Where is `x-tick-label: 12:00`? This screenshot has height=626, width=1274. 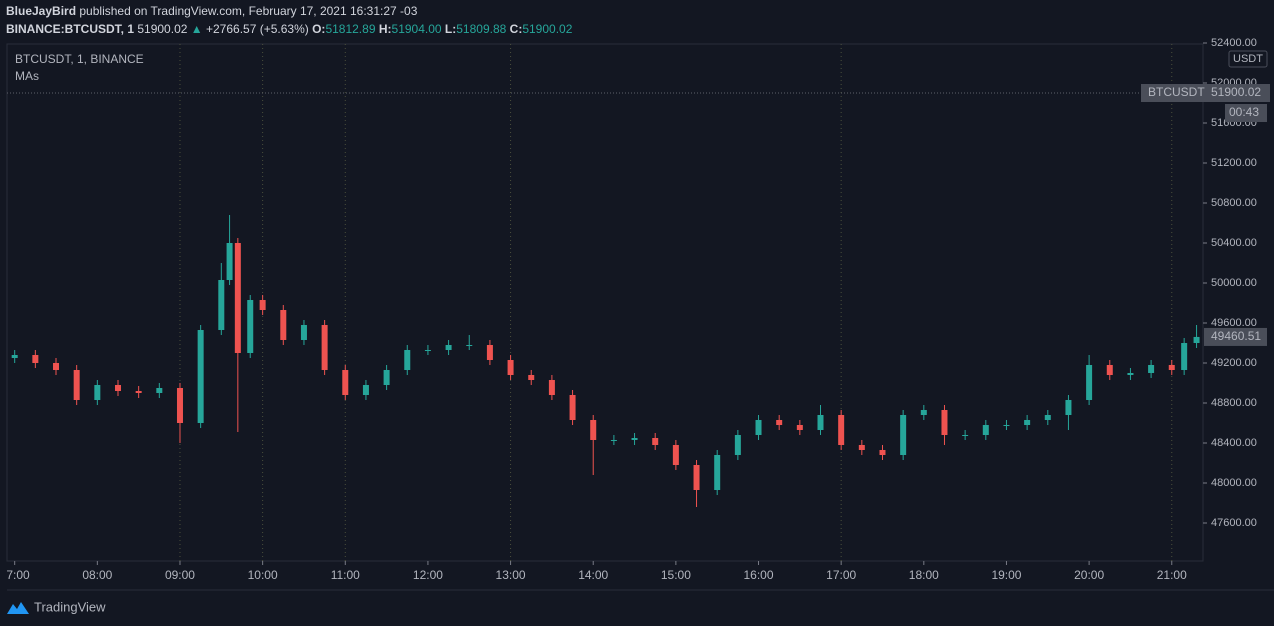
x-tick-label: 12:00 is located at coordinates (428, 575).